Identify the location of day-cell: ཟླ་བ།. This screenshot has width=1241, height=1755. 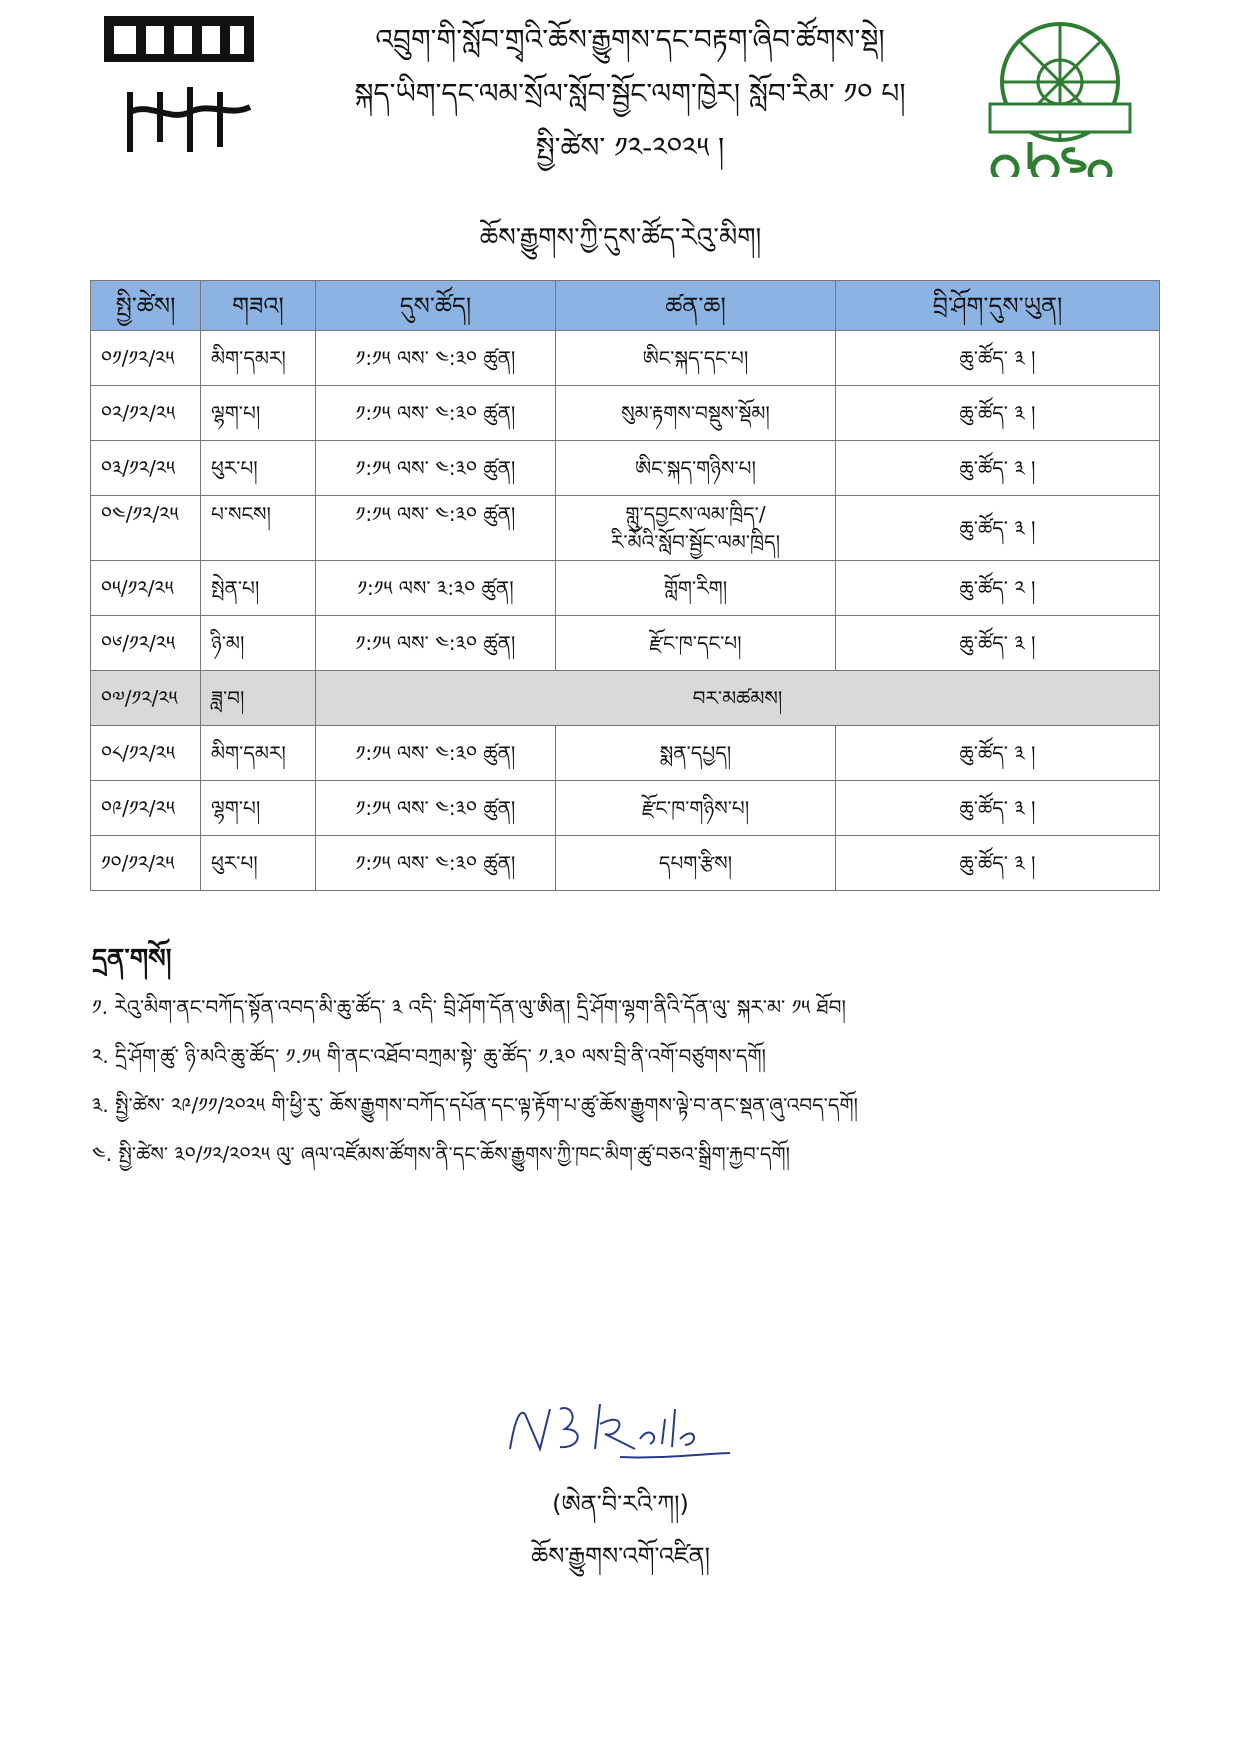
(258, 698).